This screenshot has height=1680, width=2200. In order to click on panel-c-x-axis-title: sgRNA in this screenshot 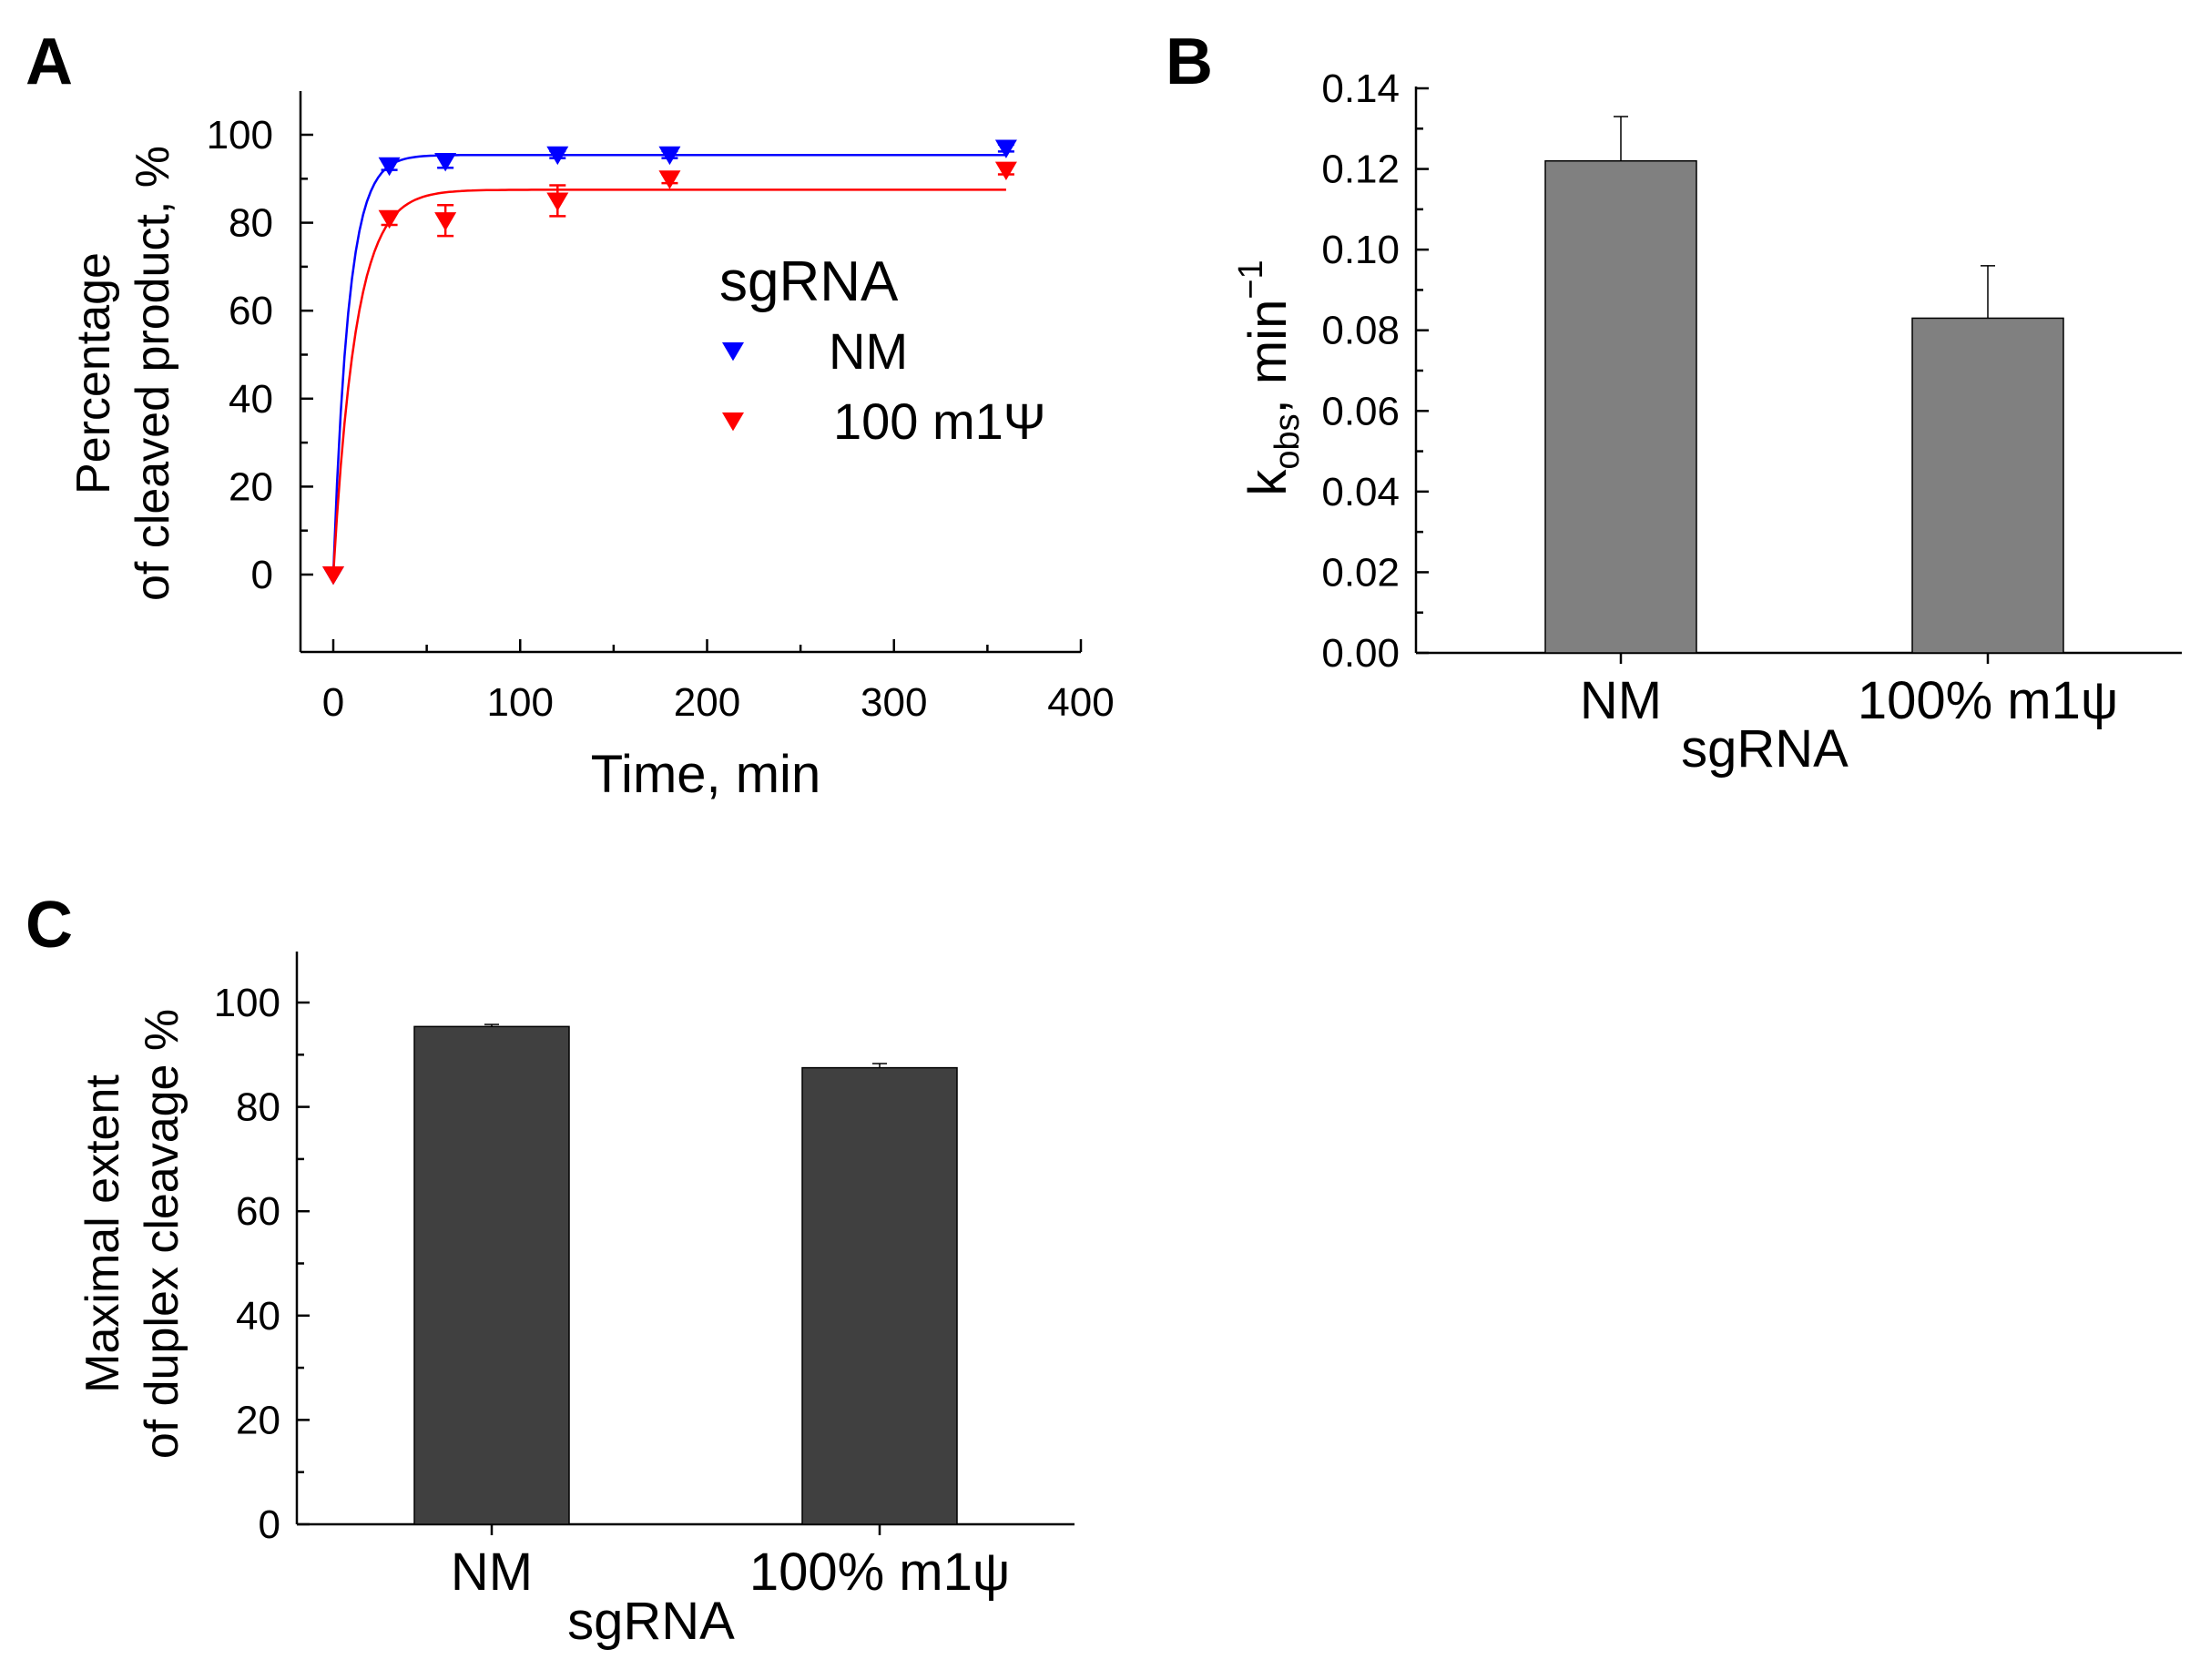, I will do `click(651, 1621)`.